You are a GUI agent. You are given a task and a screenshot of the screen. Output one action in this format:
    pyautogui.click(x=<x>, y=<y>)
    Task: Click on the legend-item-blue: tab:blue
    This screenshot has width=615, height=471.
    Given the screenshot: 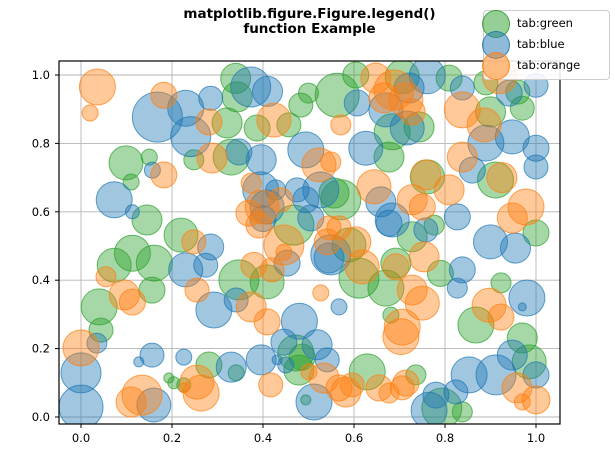 What is the action you would take?
    pyautogui.click(x=541, y=44)
    